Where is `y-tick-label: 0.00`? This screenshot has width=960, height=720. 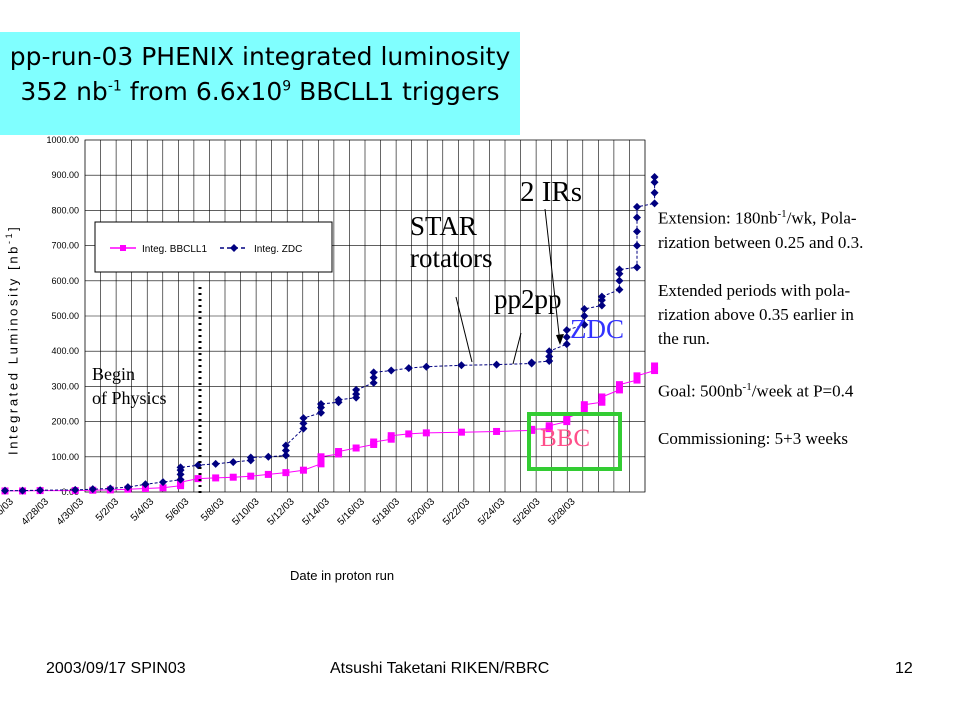
y-tick-label: 0.00 is located at coordinates (70, 492).